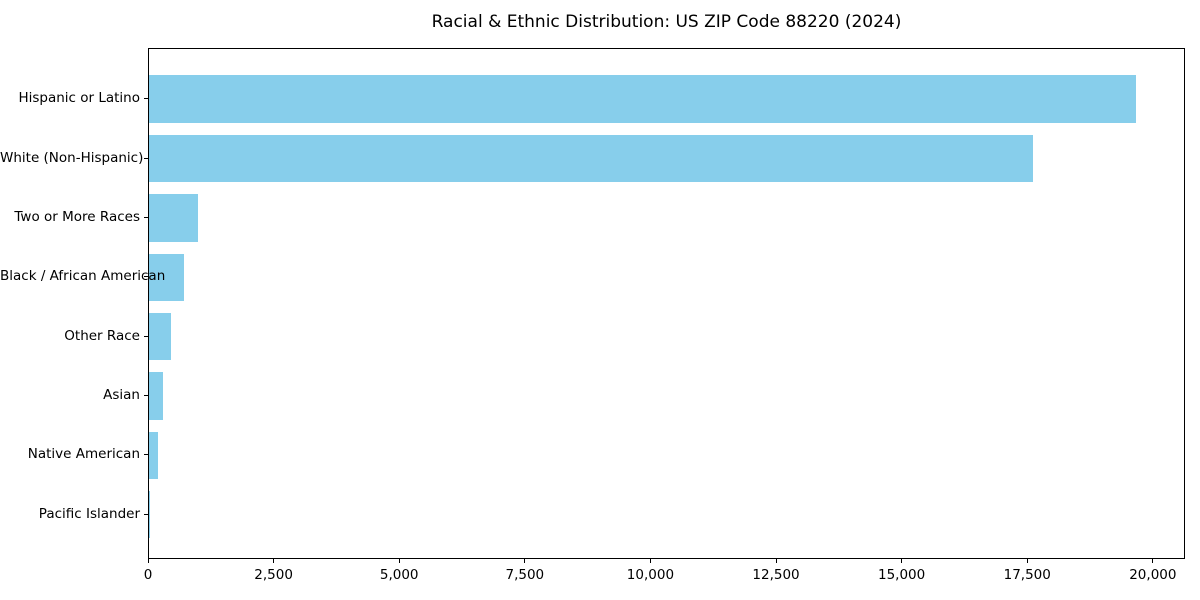 Image resolution: width=1200 pixels, height=600 pixels. Describe the element at coordinates (149, 514) in the screenshot. I see `bar-pacific-islander` at that location.